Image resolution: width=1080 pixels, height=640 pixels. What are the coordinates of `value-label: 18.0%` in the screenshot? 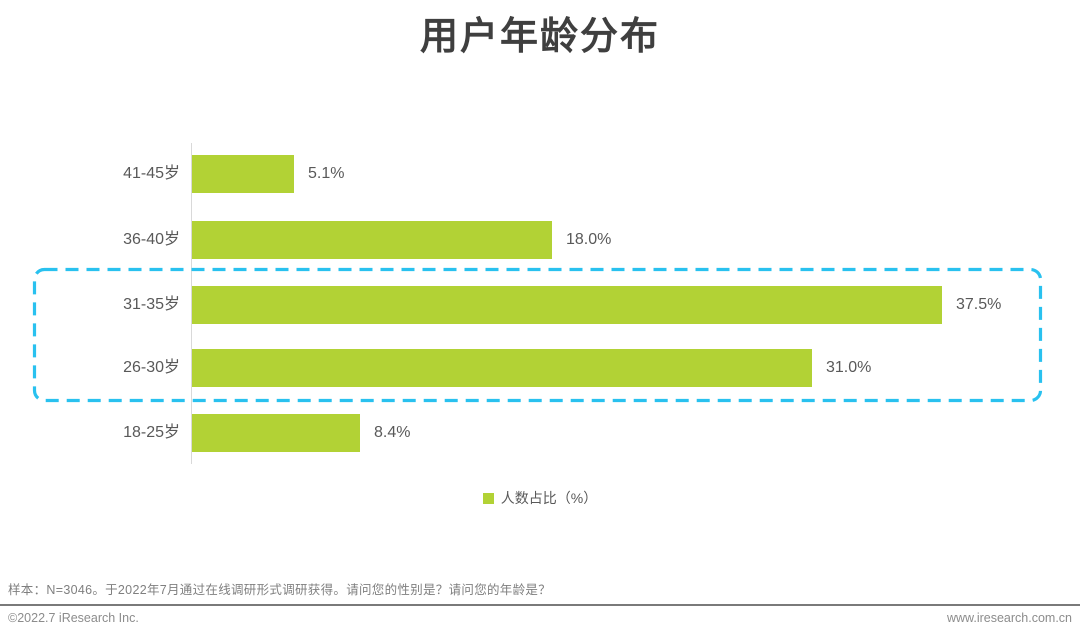 It's located at (589, 239).